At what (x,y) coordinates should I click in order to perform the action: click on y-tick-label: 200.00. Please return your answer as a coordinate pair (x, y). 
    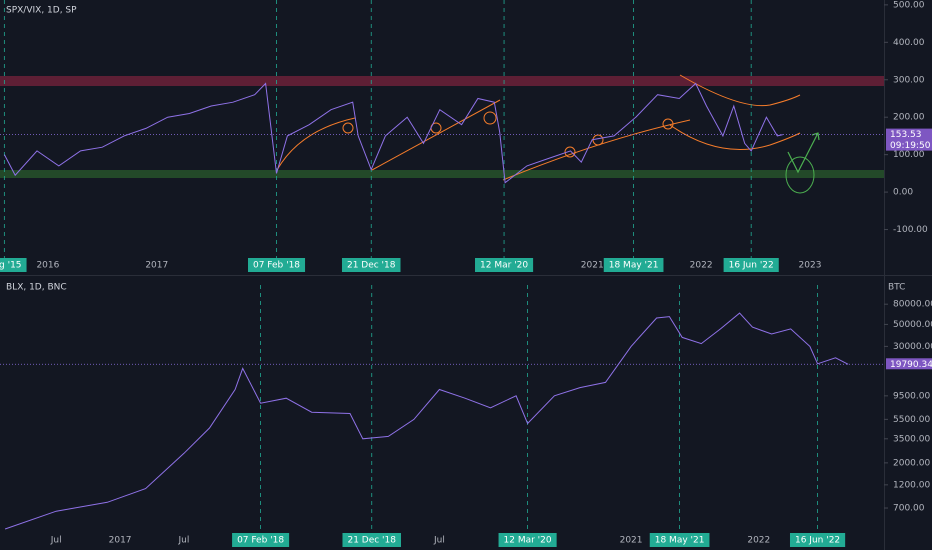
    Looking at the image, I should click on (909, 118).